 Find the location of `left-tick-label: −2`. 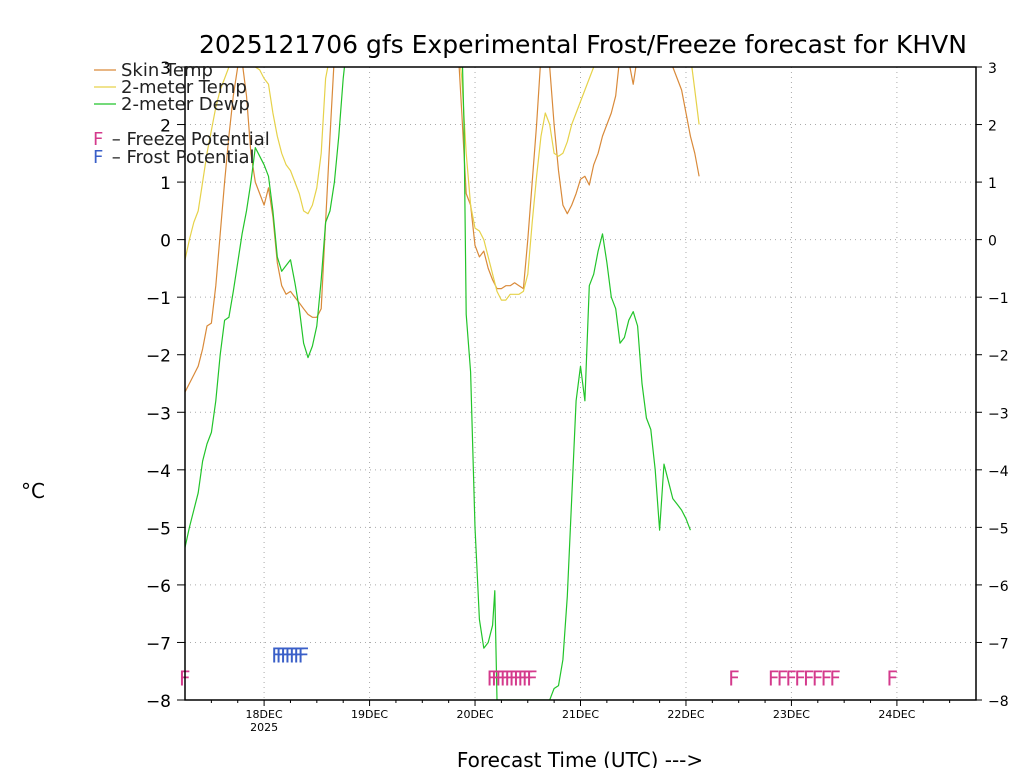

left-tick-label: −2 is located at coordinates (158, 357).